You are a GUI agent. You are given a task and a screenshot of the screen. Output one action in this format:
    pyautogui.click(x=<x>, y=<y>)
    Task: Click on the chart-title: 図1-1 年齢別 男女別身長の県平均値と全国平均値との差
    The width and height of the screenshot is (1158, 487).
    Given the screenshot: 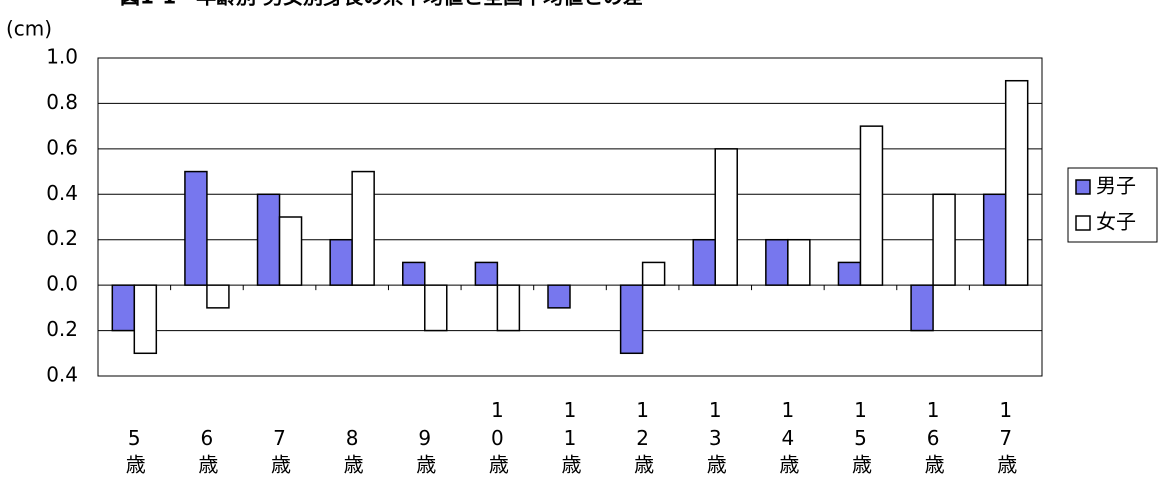 What is the action you would take?
    pyautogui.click(x=381, y=4)
    